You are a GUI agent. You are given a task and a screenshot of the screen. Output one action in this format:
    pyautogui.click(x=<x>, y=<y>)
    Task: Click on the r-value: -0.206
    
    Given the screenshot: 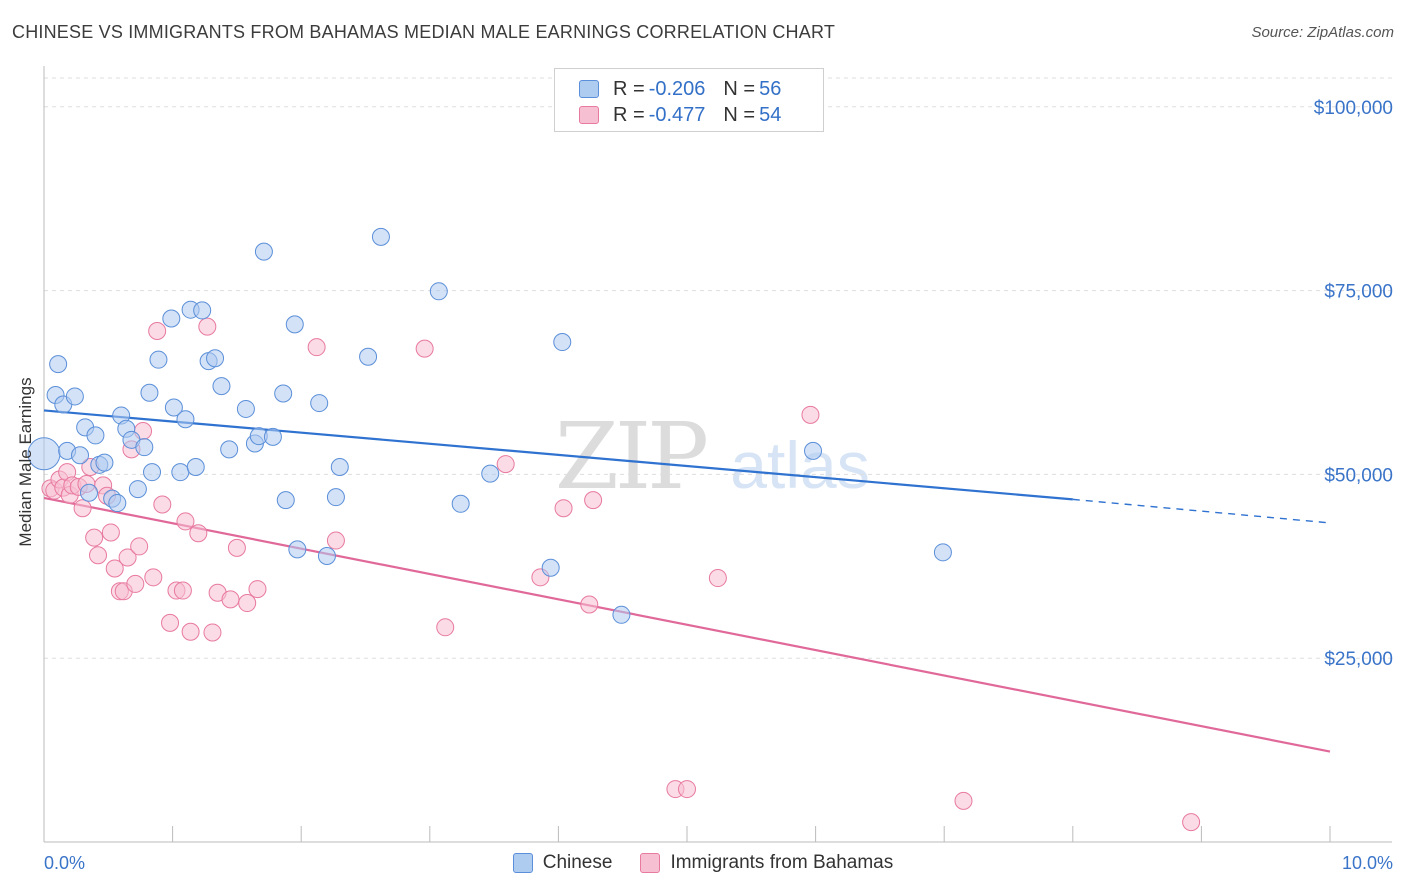 What is the action you would take?
    pyautogui.click(x=677, y=88)
    